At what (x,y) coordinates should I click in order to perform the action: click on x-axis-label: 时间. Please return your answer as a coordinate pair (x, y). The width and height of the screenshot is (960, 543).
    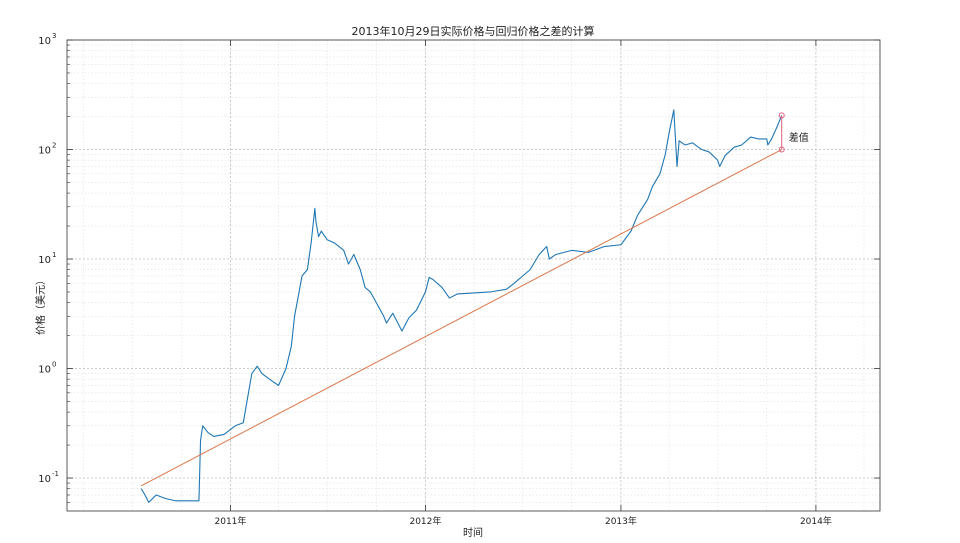
    Looking at the image, I should click on (473, 532).